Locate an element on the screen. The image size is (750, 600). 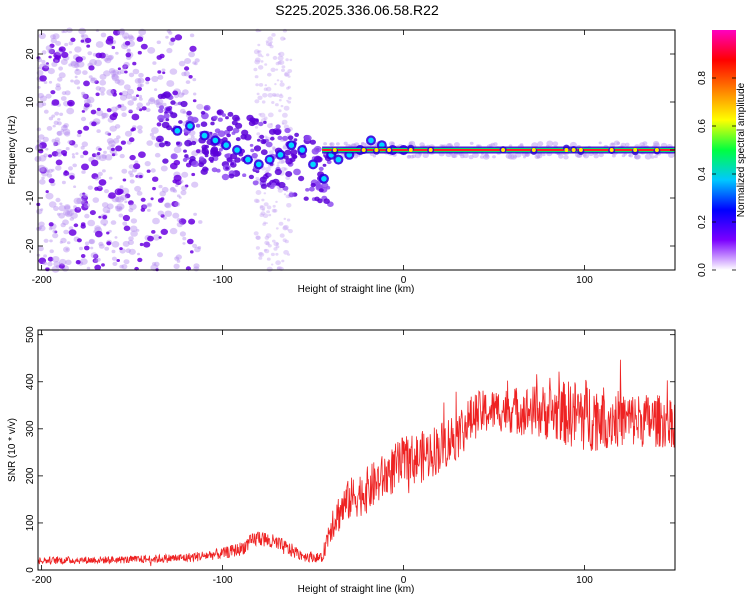
spectrogram-ylabel: Frequency (Hz) is located at coordinates (12, 150).